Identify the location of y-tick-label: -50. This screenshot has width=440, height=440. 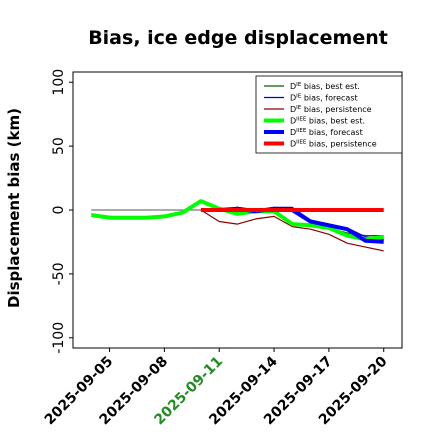
(59, 273).